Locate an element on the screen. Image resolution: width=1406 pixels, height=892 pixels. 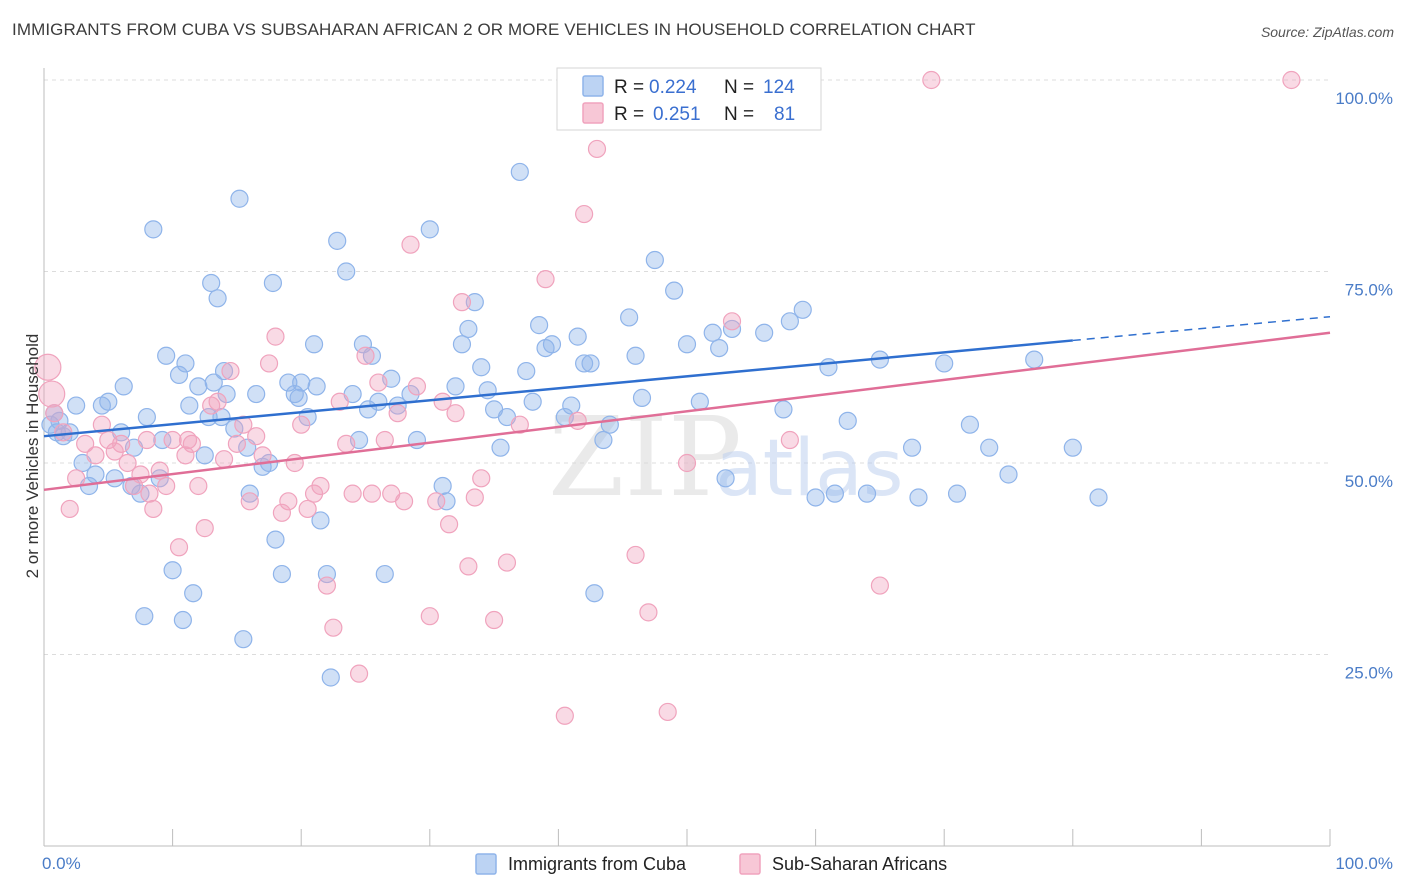
legend-n-label-africa: N = is located at coordinates (739, 114).